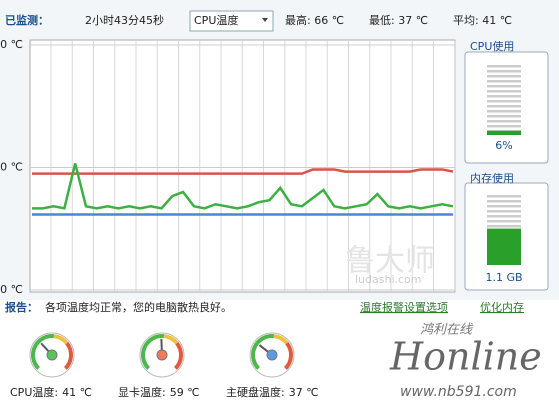 This screenshot has width=559, height=415. I want to click on stat-max: 最高: 66 ℃, so click(314, 20).